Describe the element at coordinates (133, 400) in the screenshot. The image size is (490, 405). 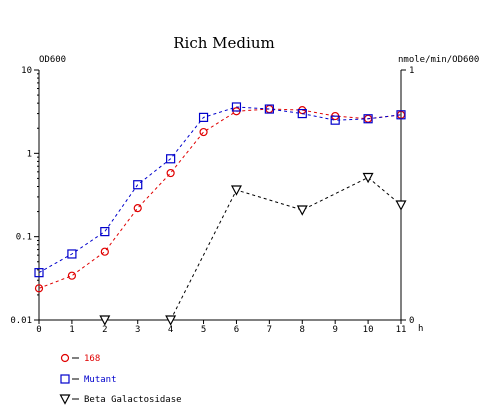
I see `legend-label: Beta Galactosidase` at that location.